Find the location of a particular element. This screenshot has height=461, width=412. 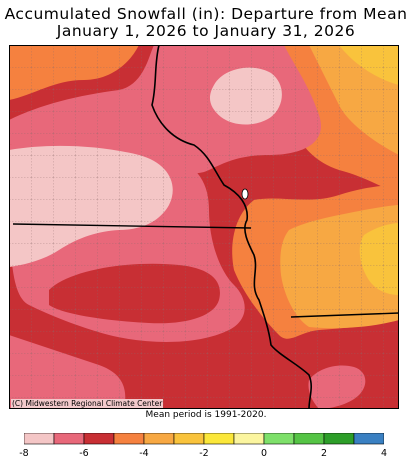

legend-tick-label: -6 is located at coordinates (84, 453).